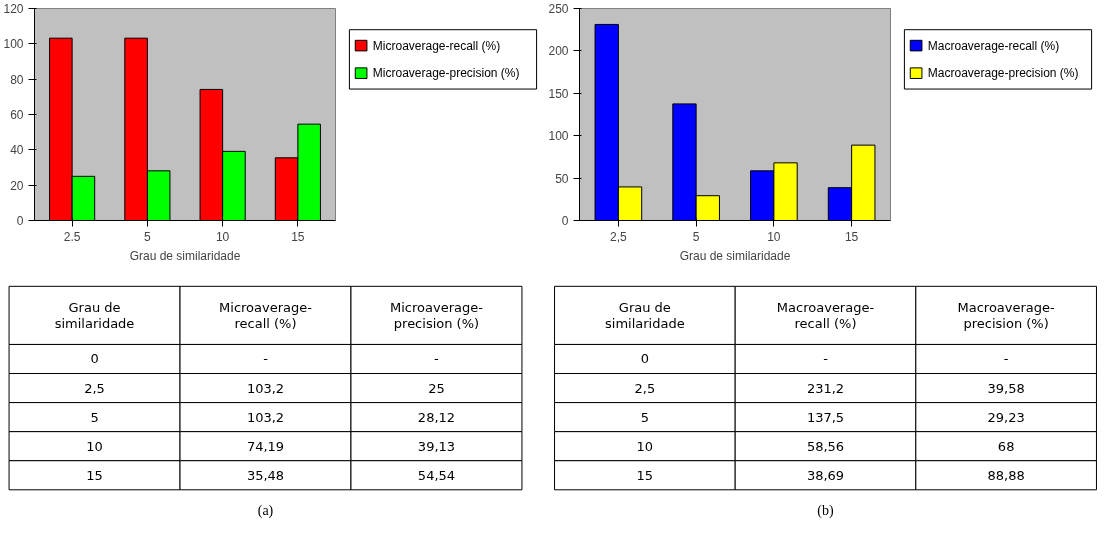 The height and width of the screenshot is (557, 1117). Describe the element at coordinates (825, 510) in the screenshot. I see `text: (b)` at that location.